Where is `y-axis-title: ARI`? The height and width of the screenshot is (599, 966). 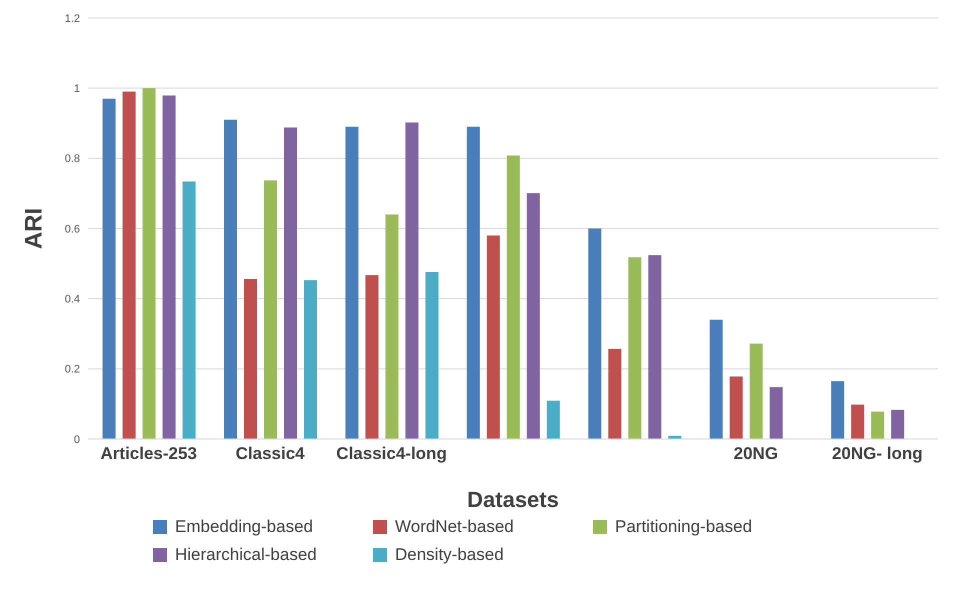
y-axis-title: ARI is located at coordinates (34, 229).